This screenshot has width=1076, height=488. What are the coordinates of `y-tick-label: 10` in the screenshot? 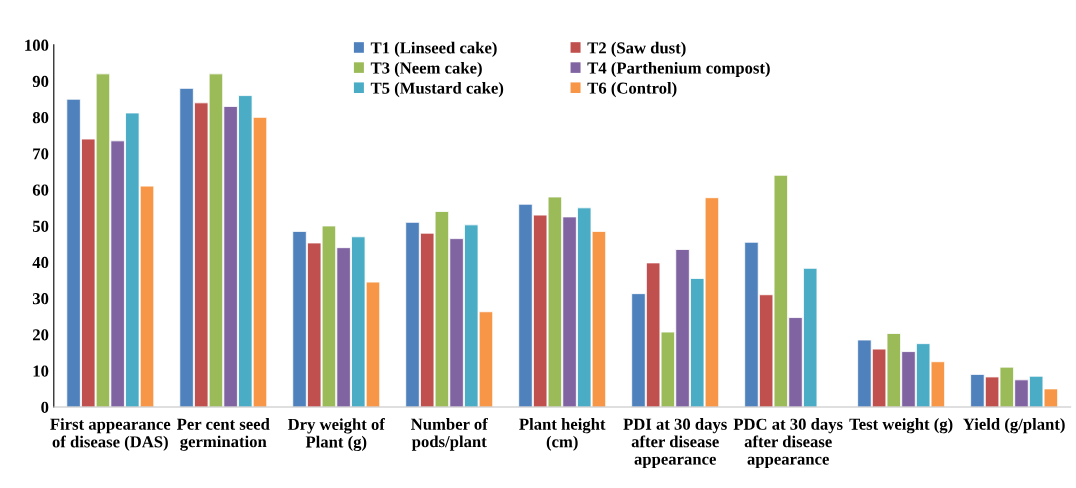 It's located at (41, 371).